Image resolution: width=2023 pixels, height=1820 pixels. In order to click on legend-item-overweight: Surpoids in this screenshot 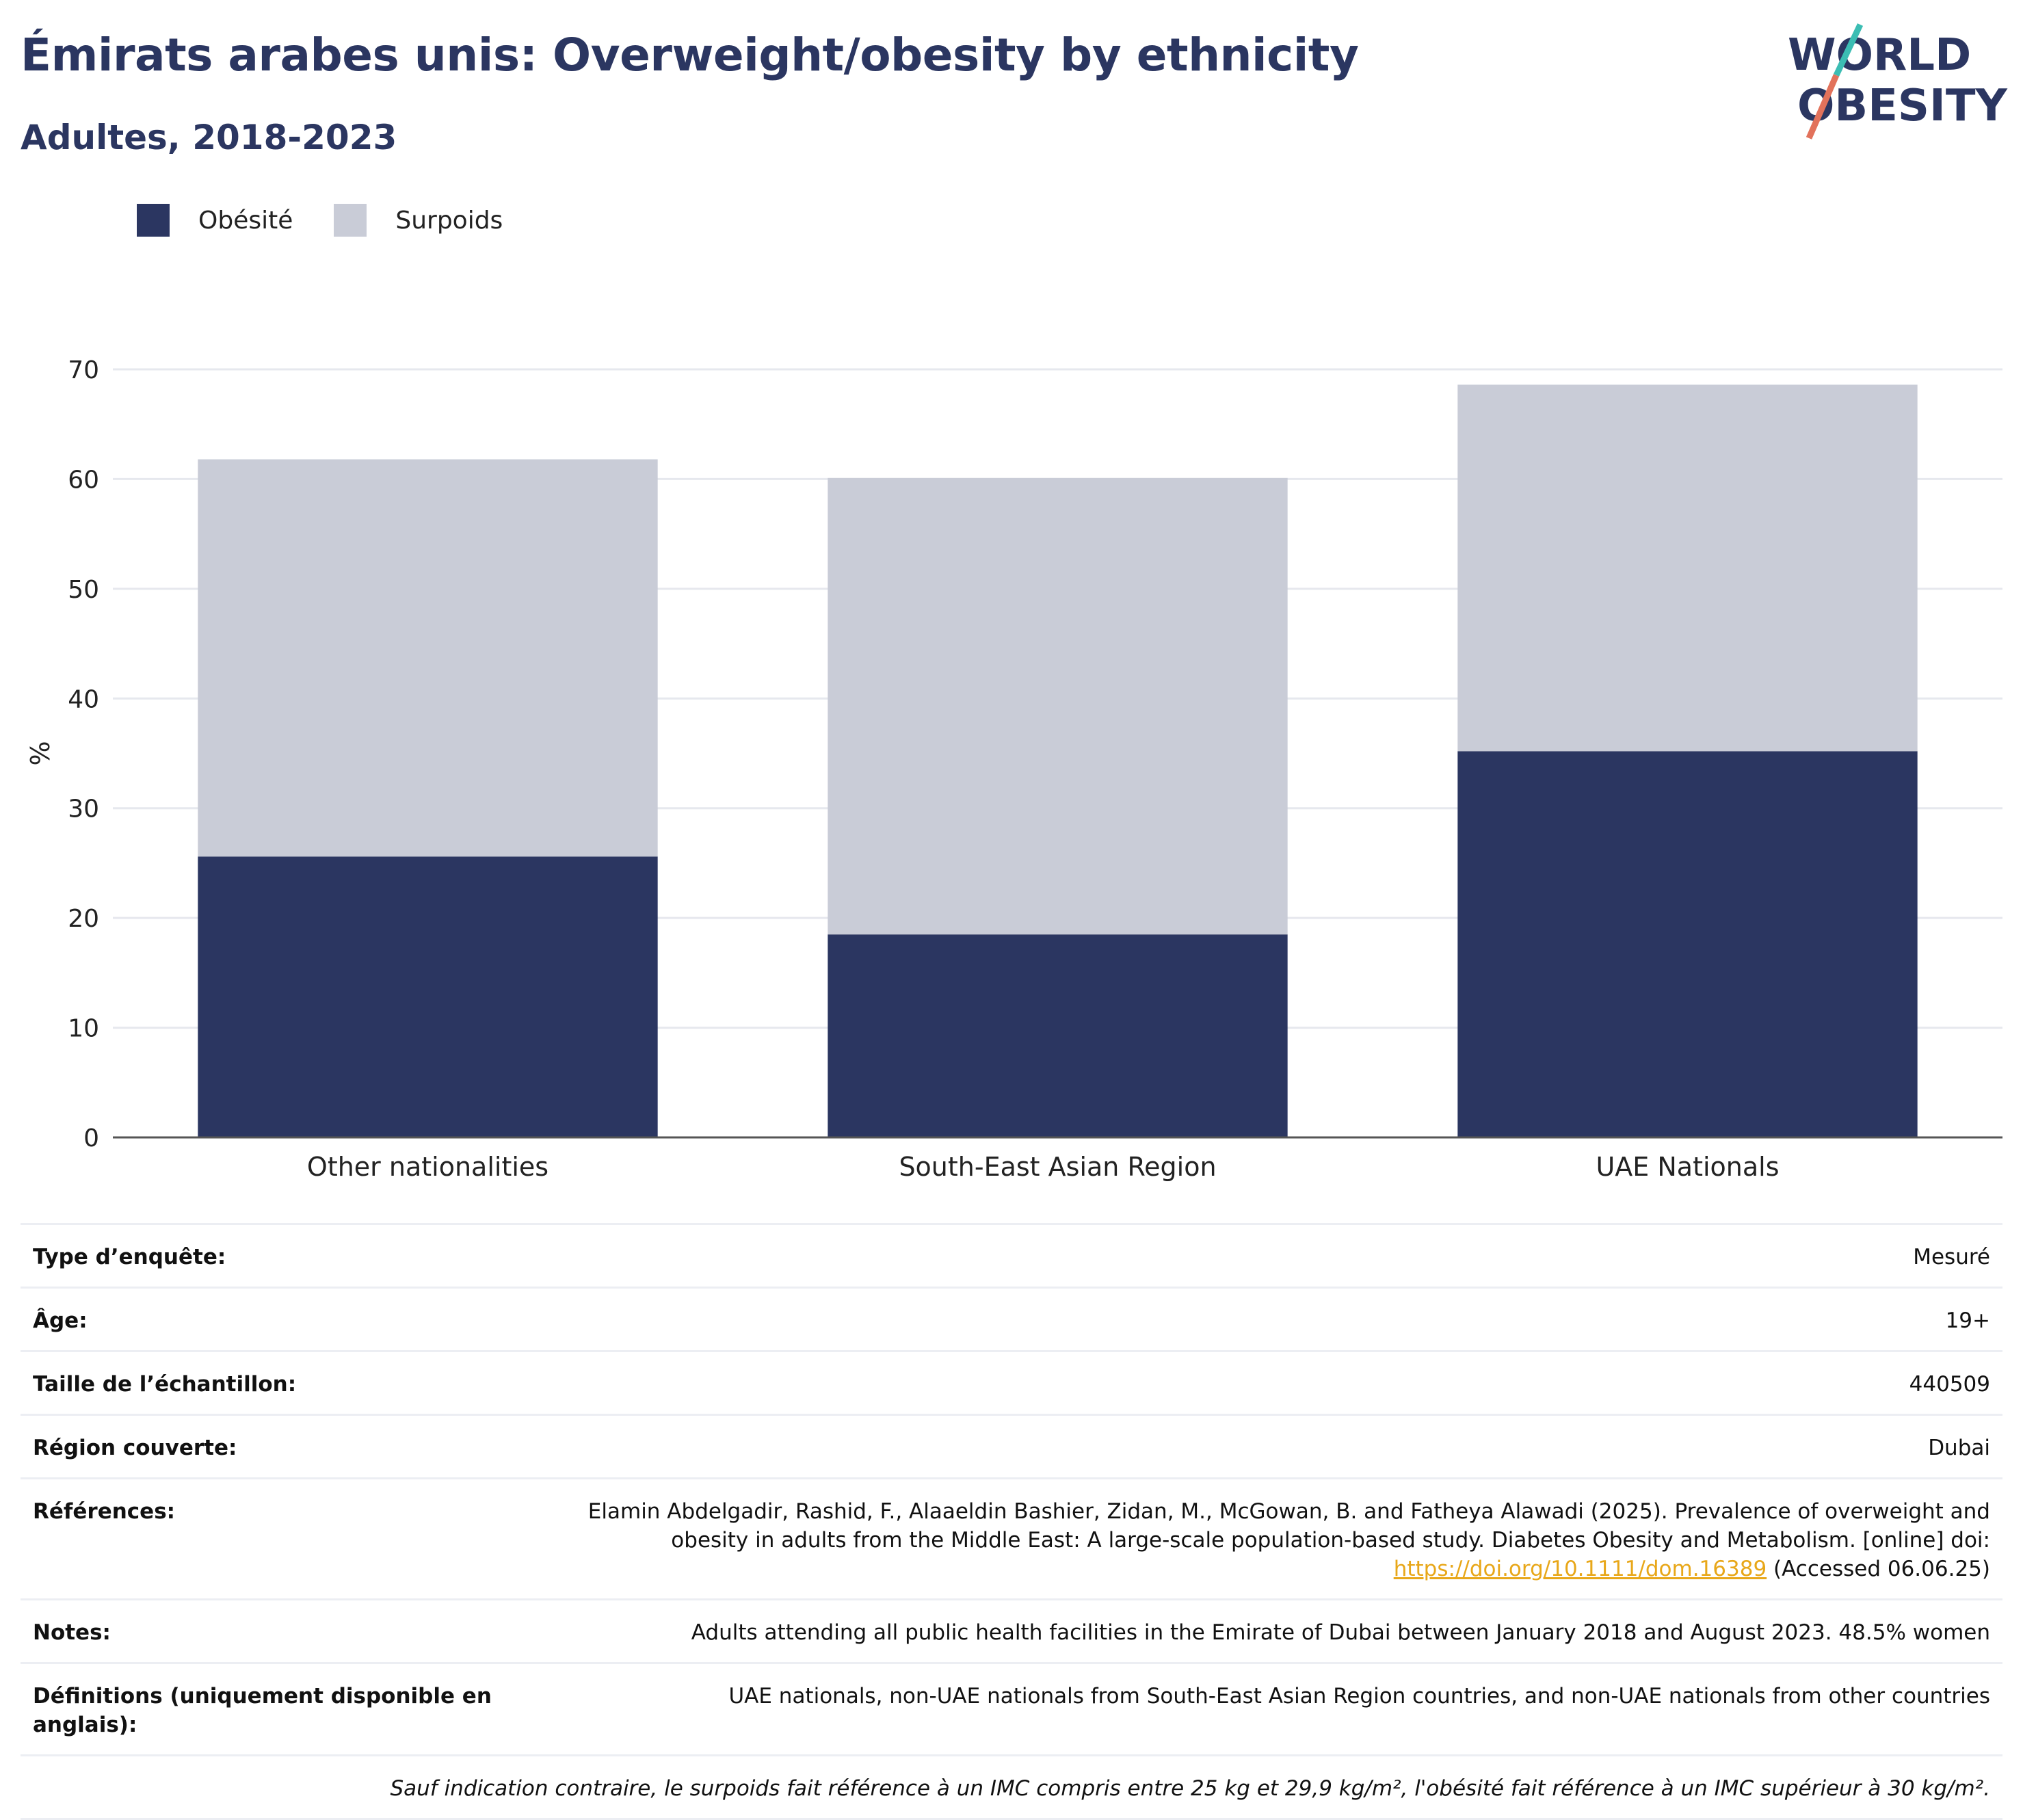, I will do `click(418, 220)`.